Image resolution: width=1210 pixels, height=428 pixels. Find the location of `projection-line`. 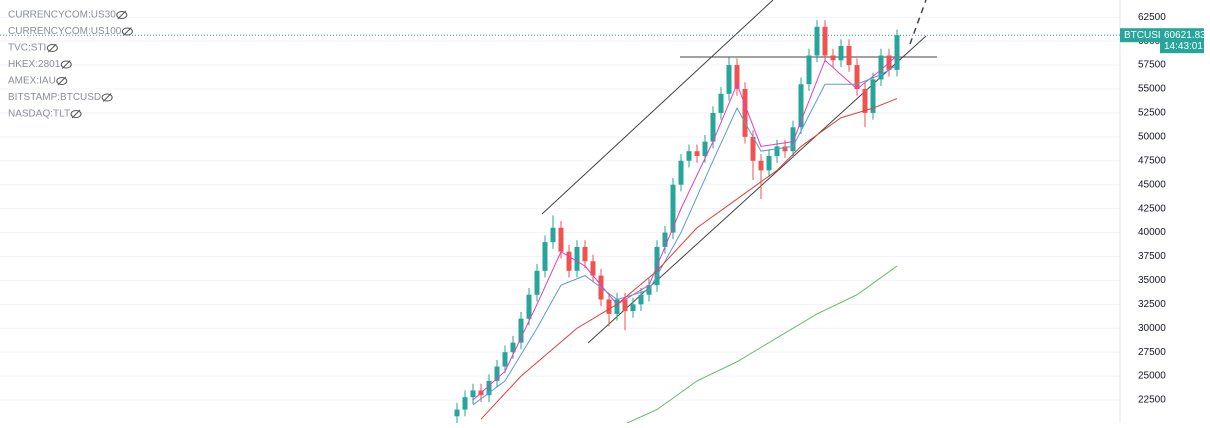

projection-line is located at coordinates (918, 22).